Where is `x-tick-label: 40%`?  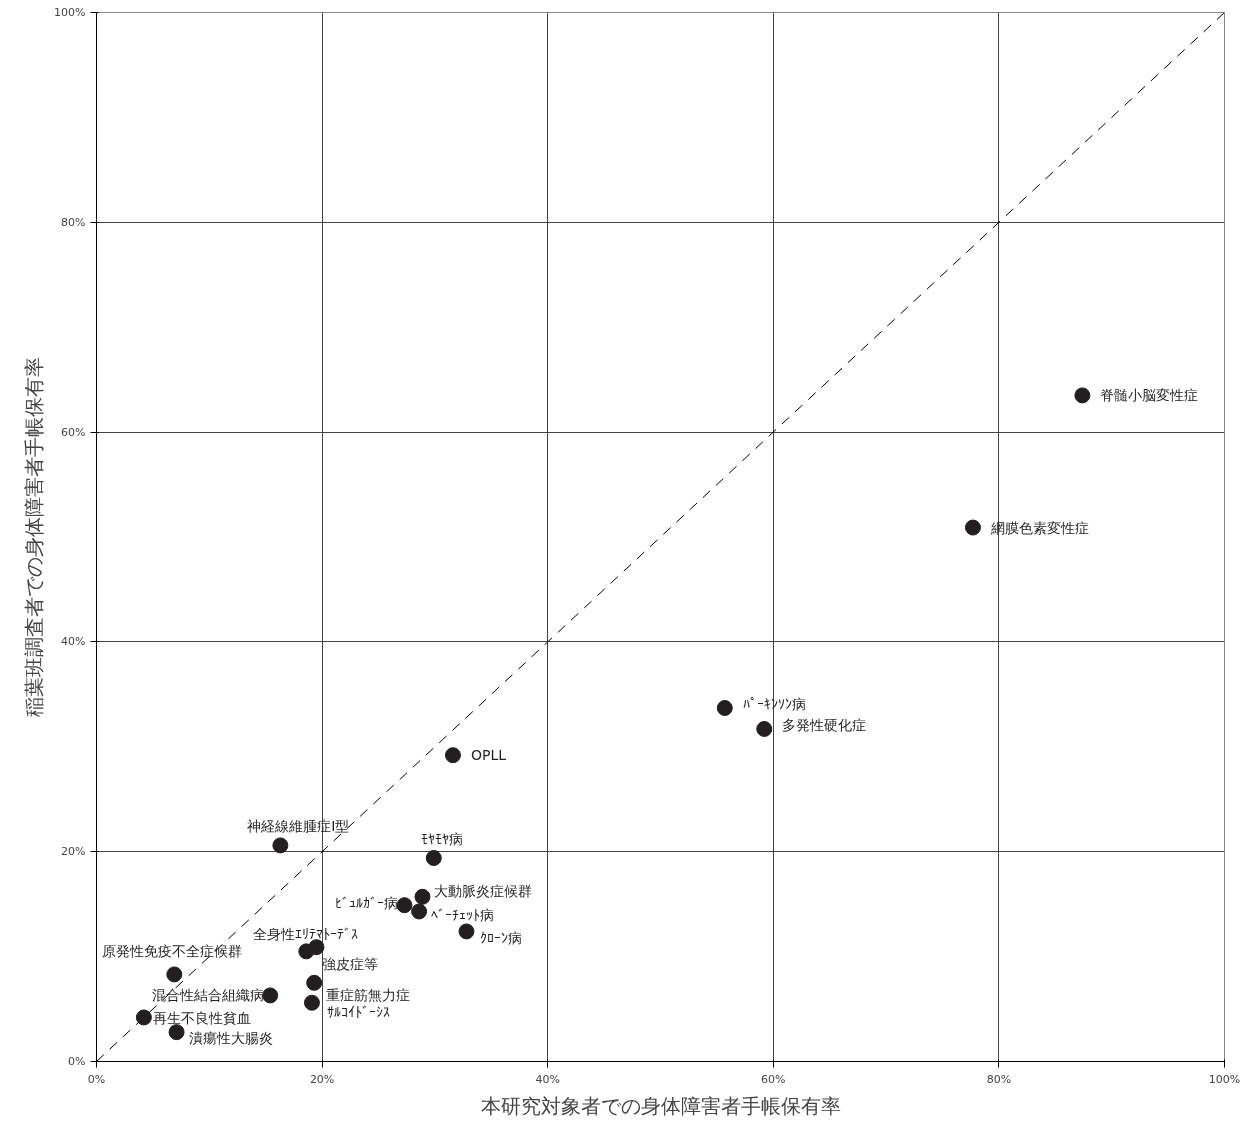 x-tick-label: 40% is located at coordinates (547, 1079).